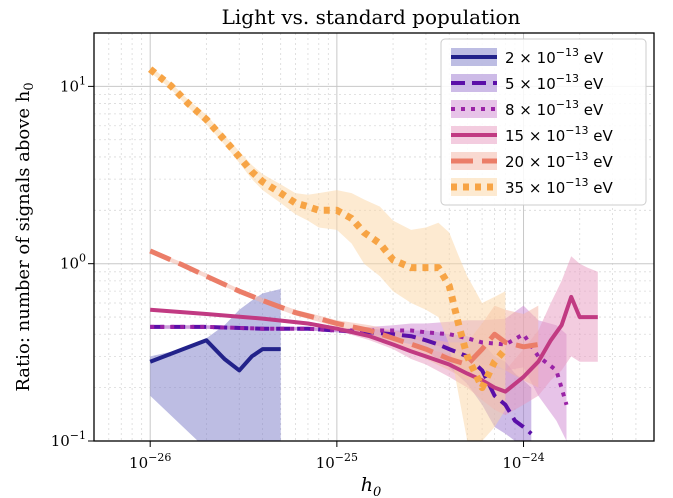 The height and width of the screenshot is (498, 673). Describe the element at coordinates (554, 56) in the screenshot. I see `legend-label: 2 × 10−13 eV` at that location.